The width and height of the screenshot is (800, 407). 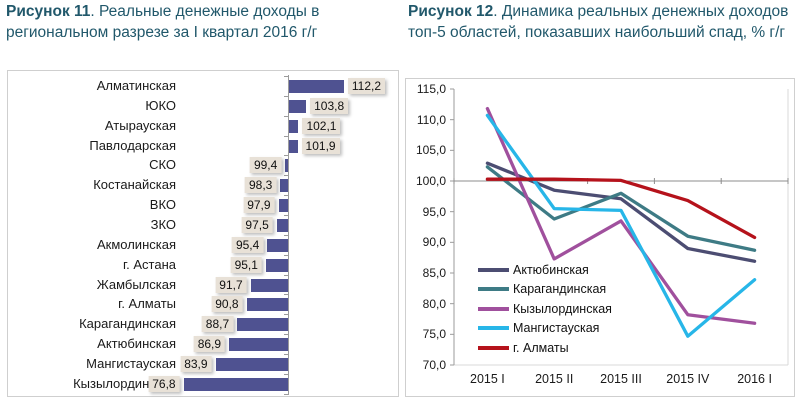 I want to click on legend-label: г. Алматы, so click(x=541, y=347).